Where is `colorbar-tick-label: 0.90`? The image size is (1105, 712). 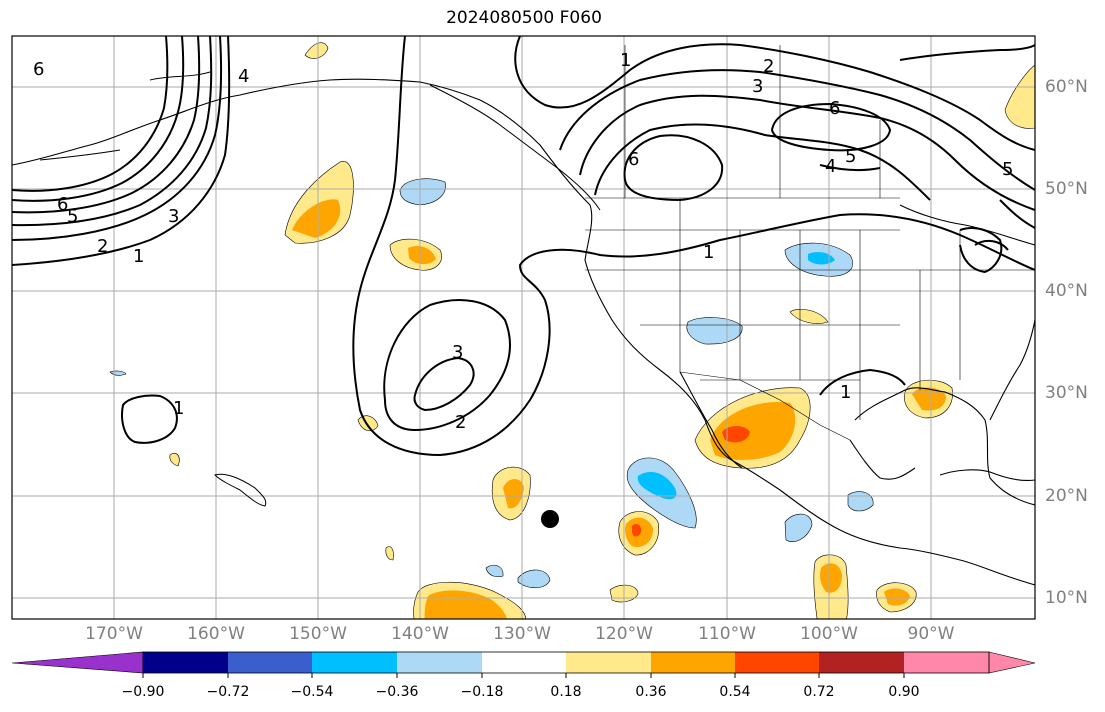 colorbar-tick-label: 0.90 is located at coordinates (904, 692).